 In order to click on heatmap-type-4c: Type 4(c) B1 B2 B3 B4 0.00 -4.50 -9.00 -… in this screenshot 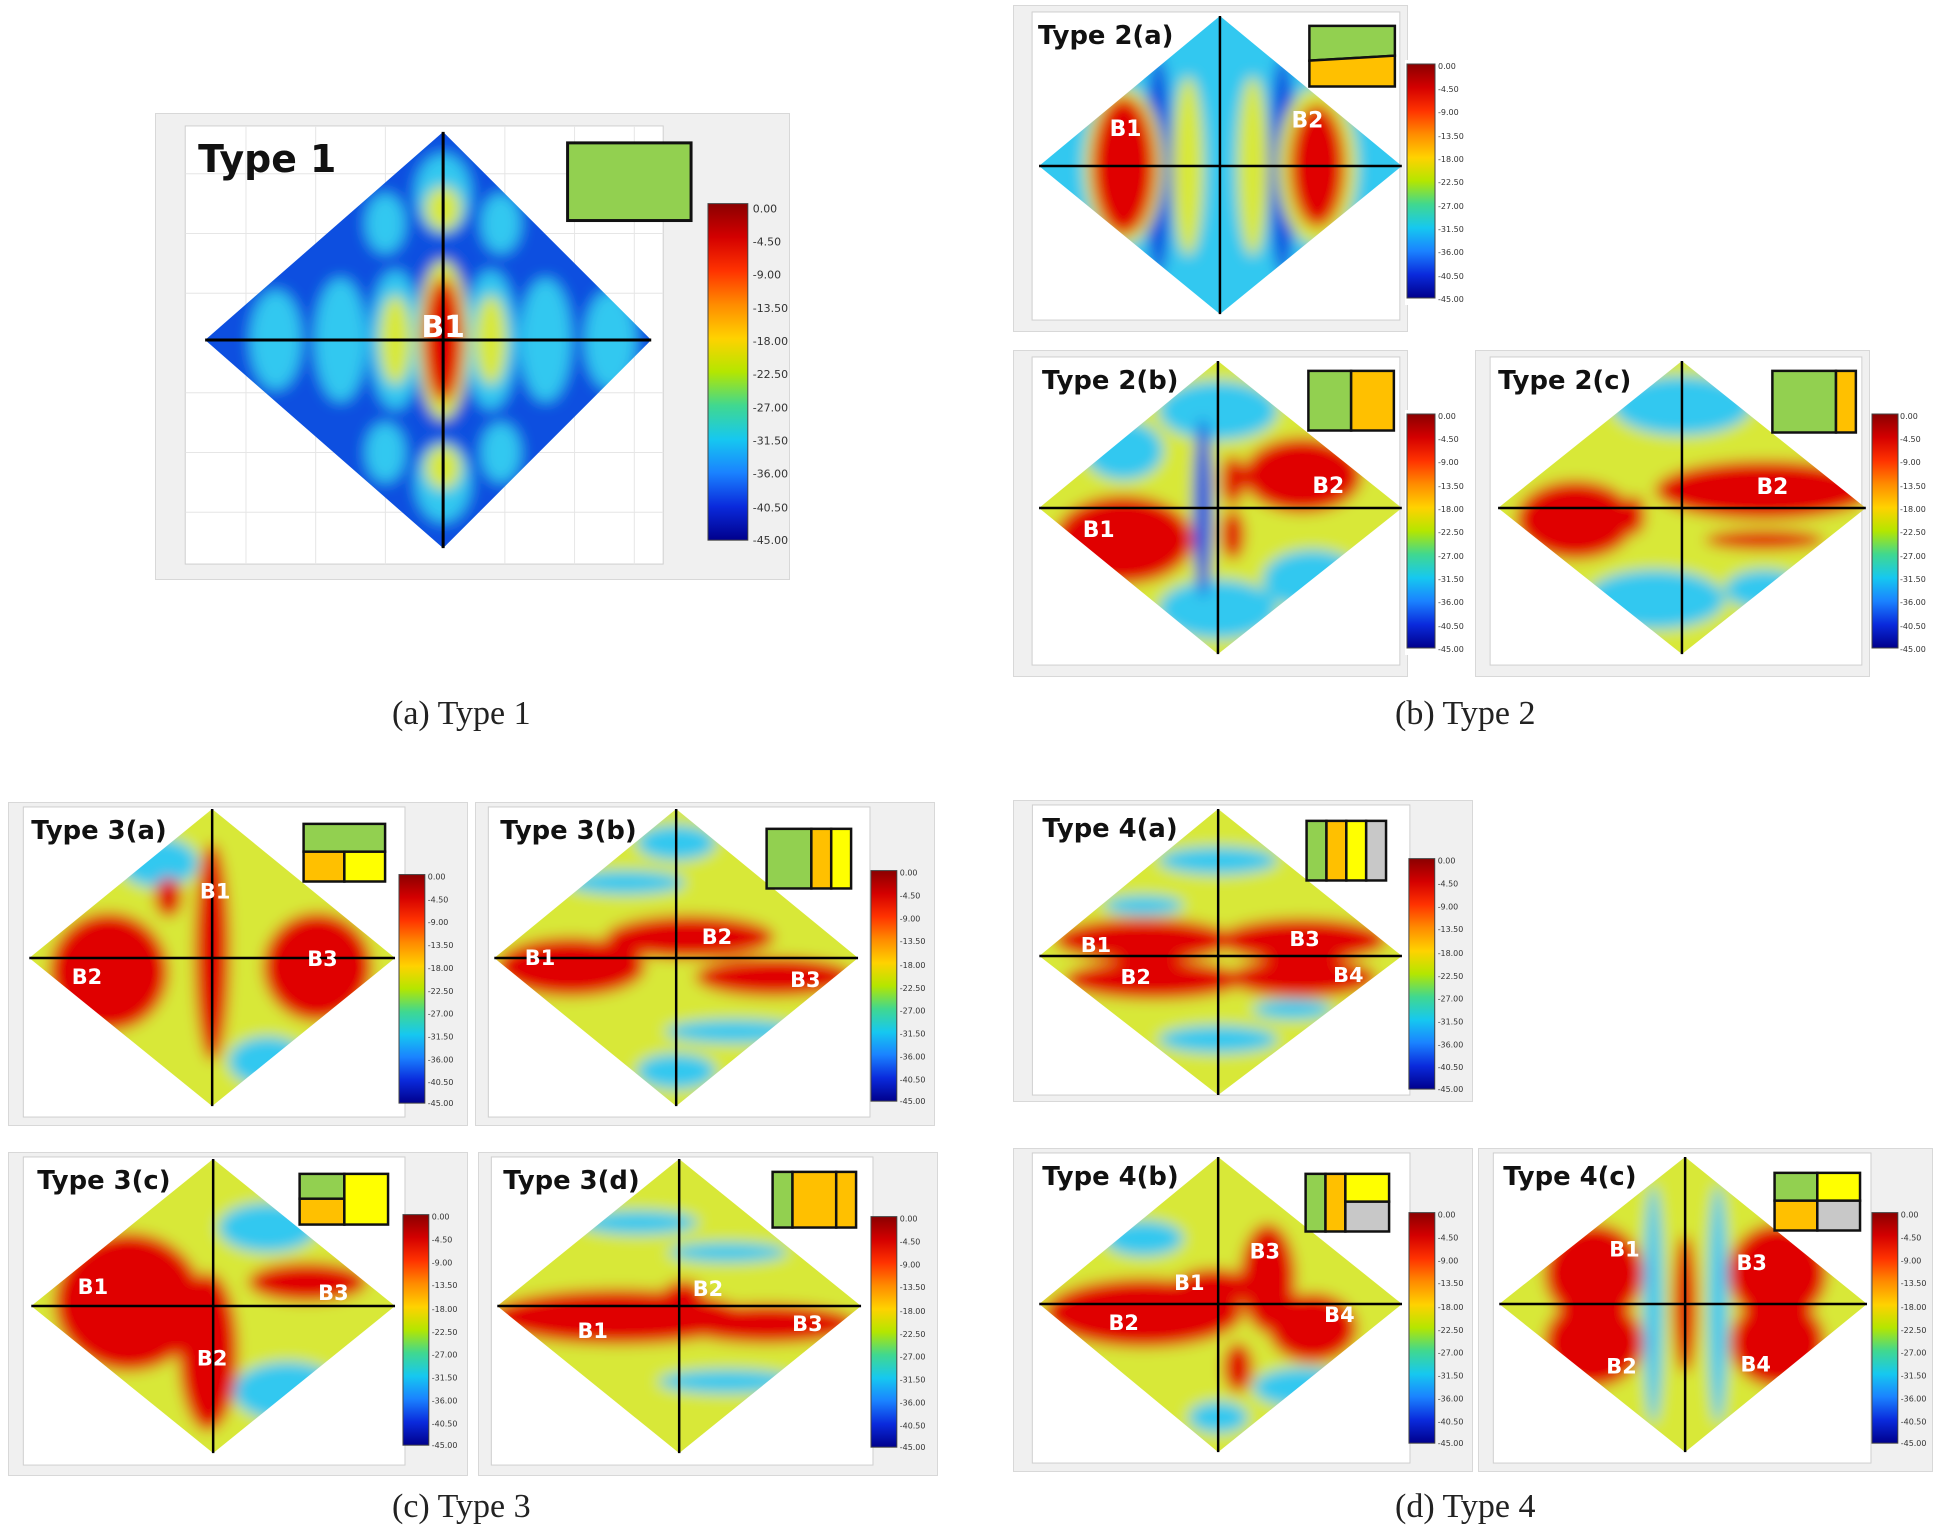, I will do `click(1709, 1308)`.